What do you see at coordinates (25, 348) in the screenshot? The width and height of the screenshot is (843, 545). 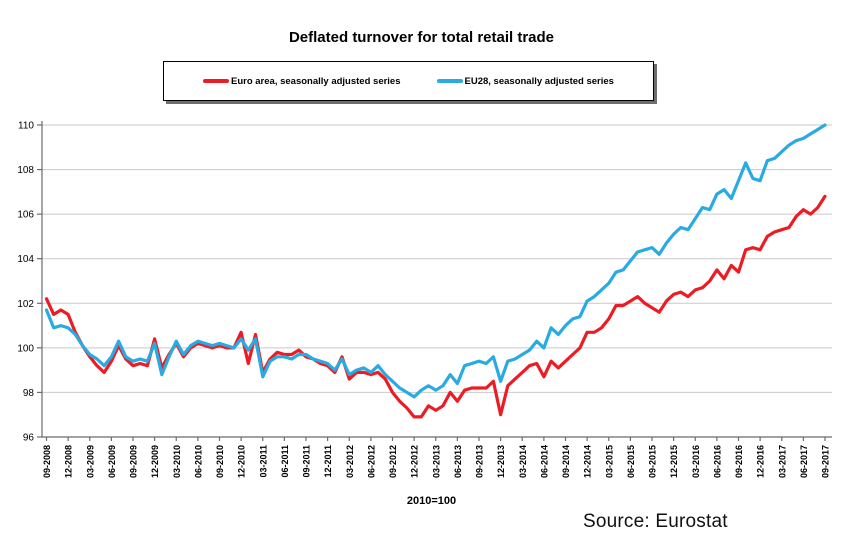 I see `y-tick-label-100: 100` at bounding box center [25, 348].